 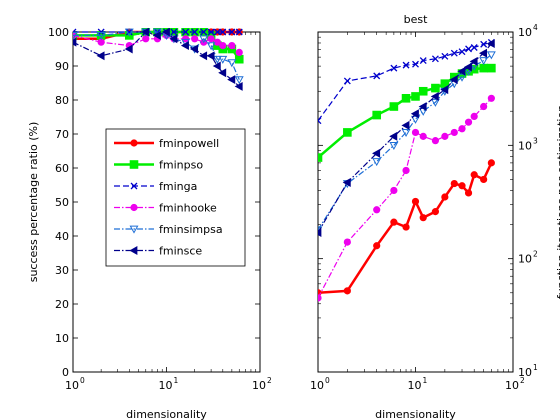 What do you see at coordinates (82, 380) in the screenshot?
I see `x-tick-exponent: 0` at bounding box center [82, 380].